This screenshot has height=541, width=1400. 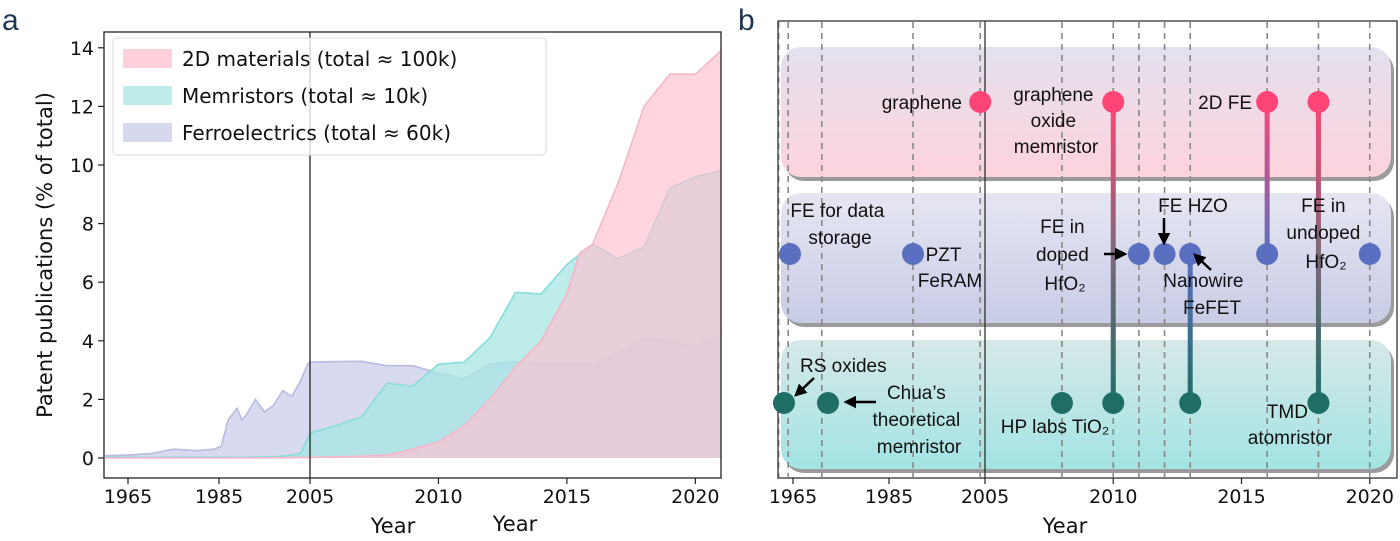 I want to click on legend-label-2d-materials: 2D materials (total ≈ 100k), so click(x=319, y=59).